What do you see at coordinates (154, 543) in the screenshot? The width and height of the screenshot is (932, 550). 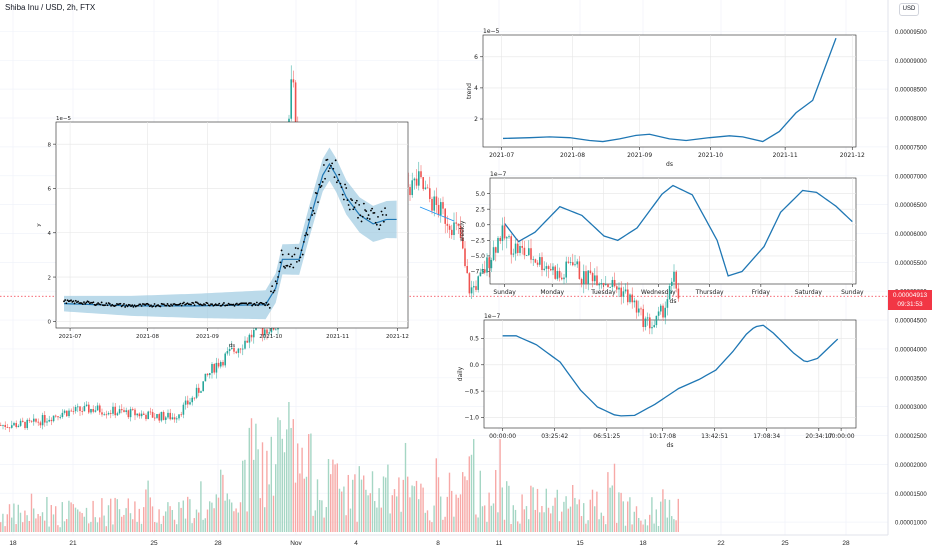 I see `time-tick-label: 25` at bounding box center [154, 543].